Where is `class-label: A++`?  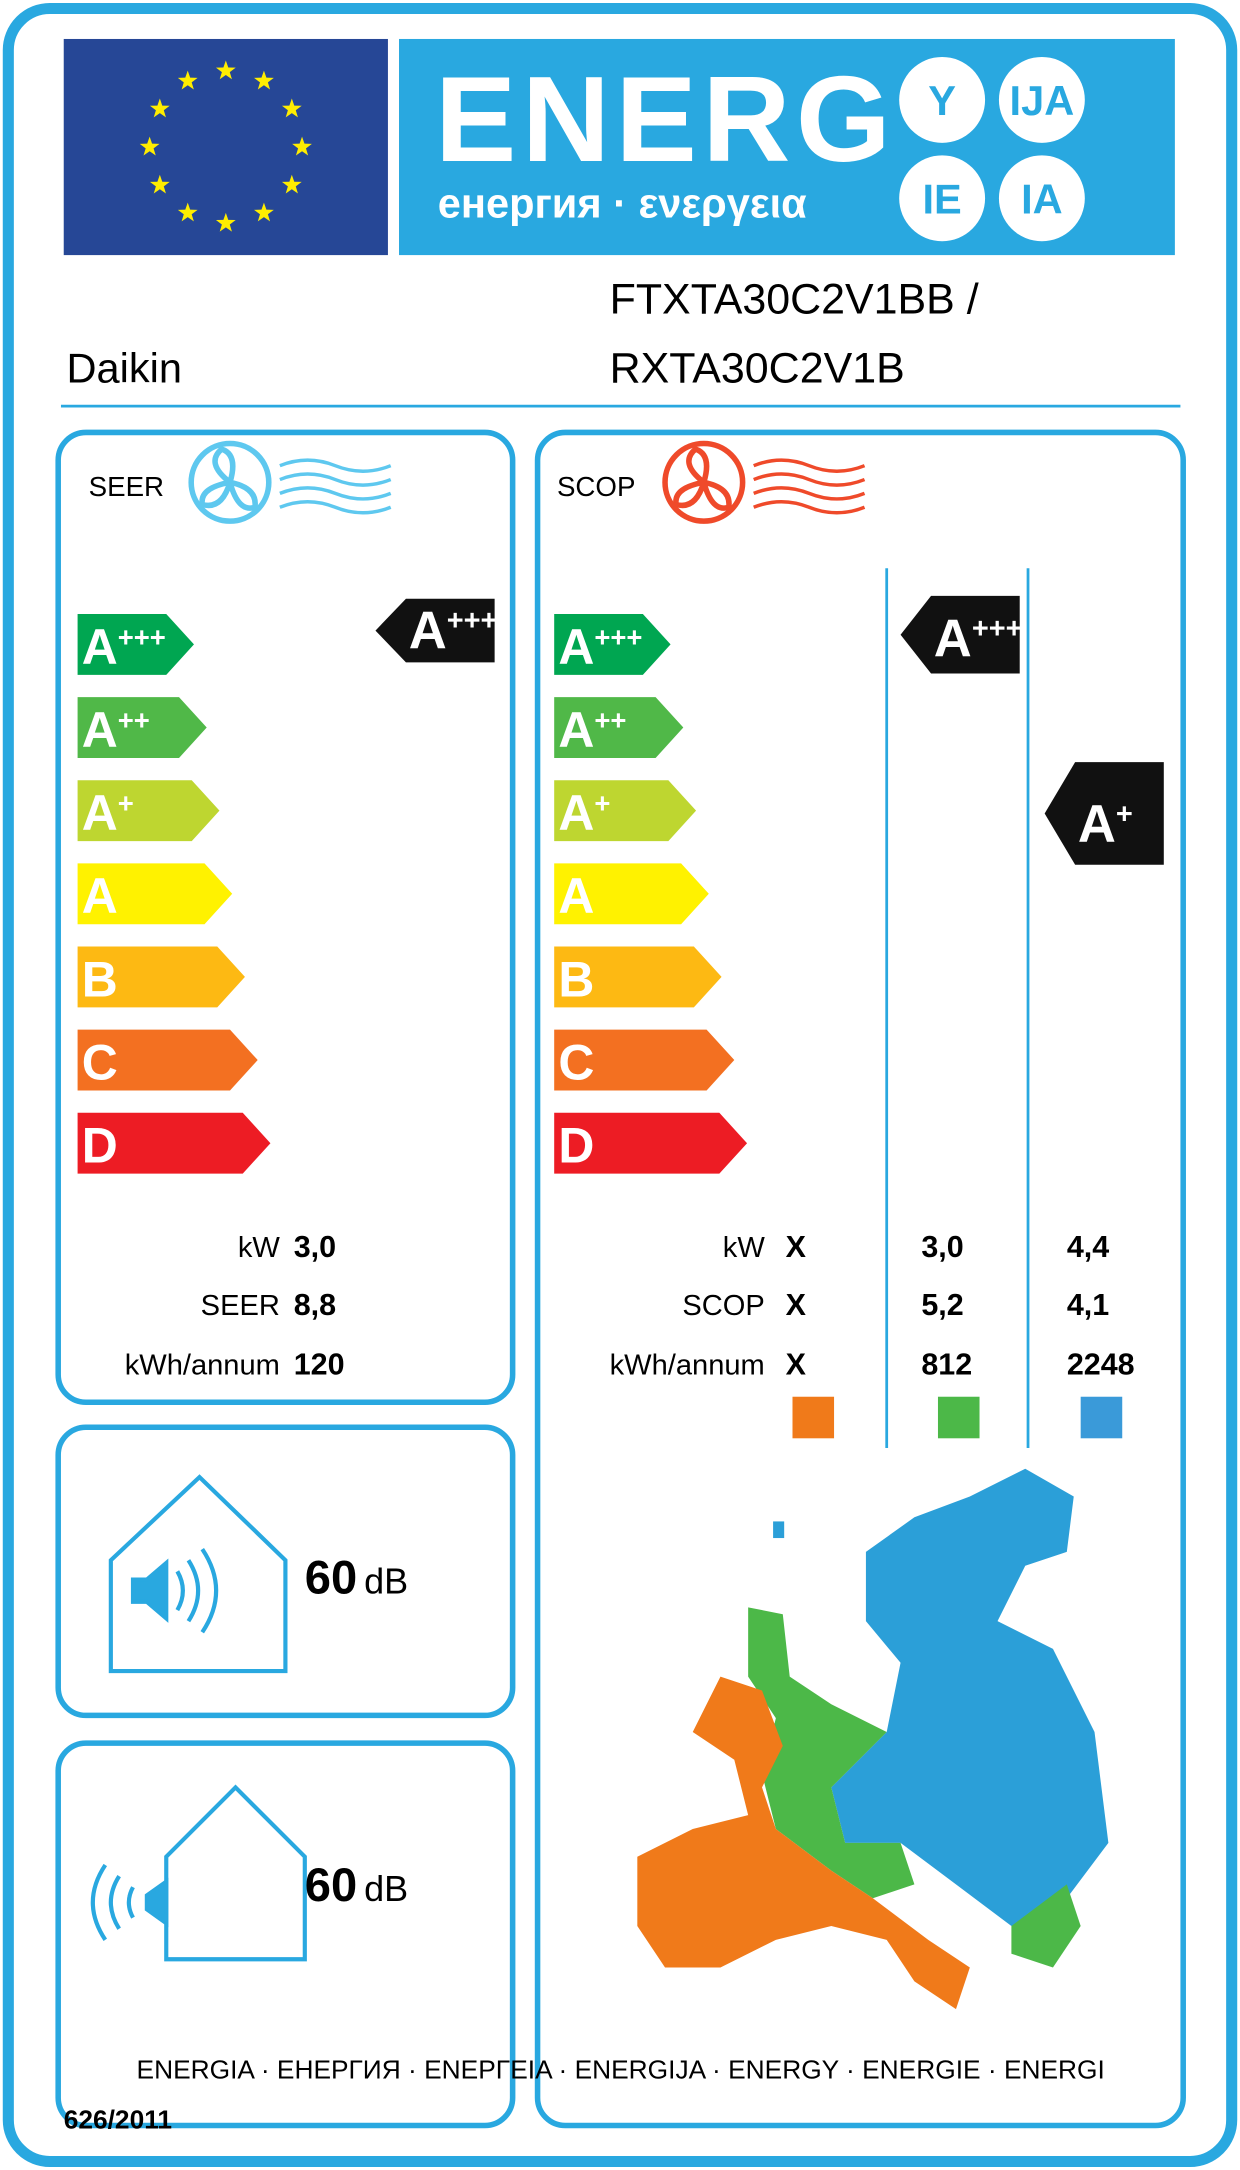 class-label: A++ is located at coordinates (592, 730).